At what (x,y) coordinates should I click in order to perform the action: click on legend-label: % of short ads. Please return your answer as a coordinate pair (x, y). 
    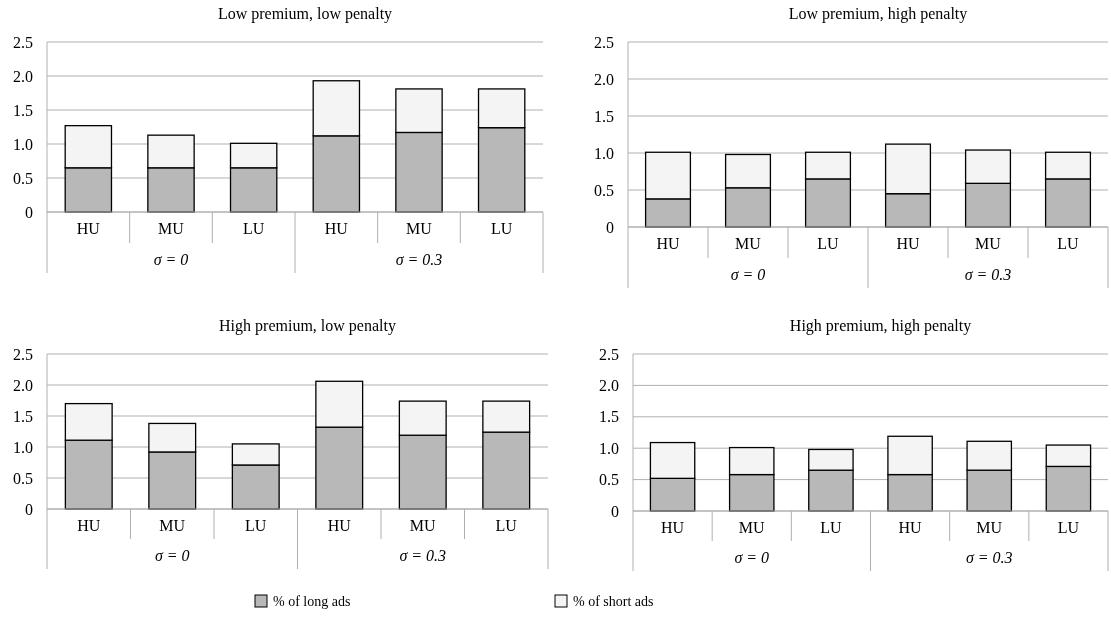
    Looking at the image, I should click on (613, 601).